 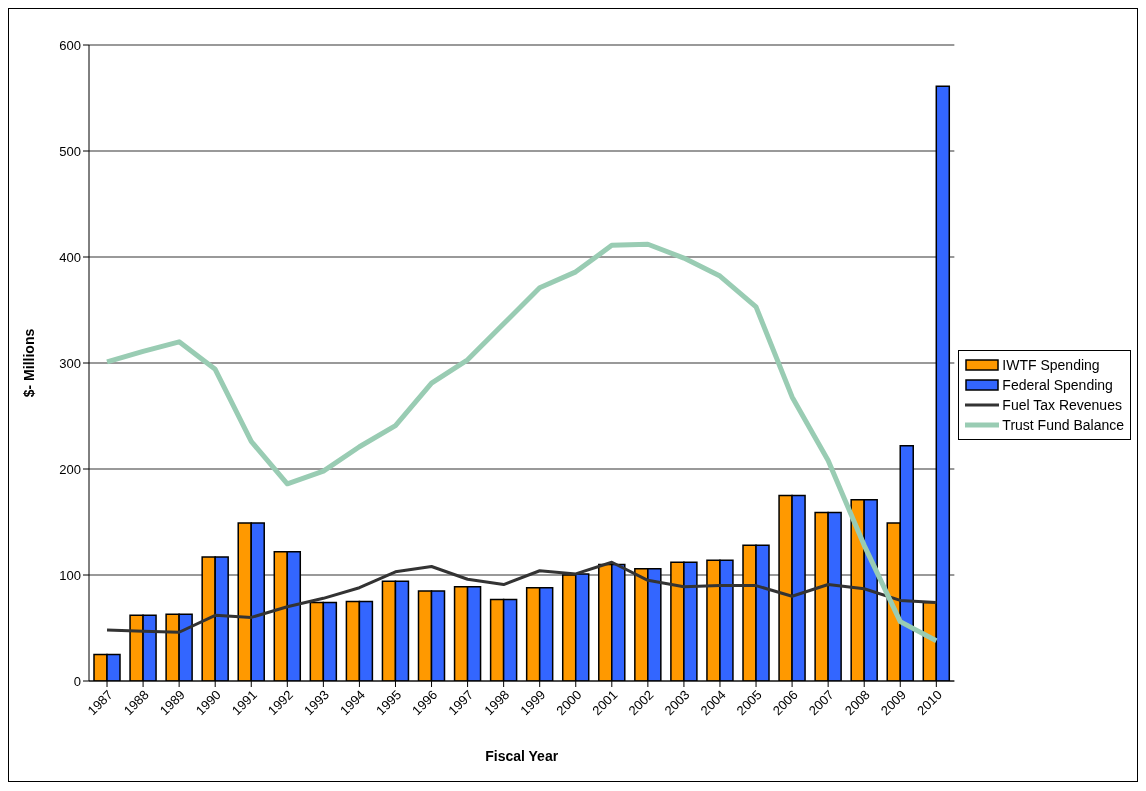 What do you see at coordinates (70, 363) in the screenshot?
I see `y-tick-label: 300` at bounding box center [70, 363].